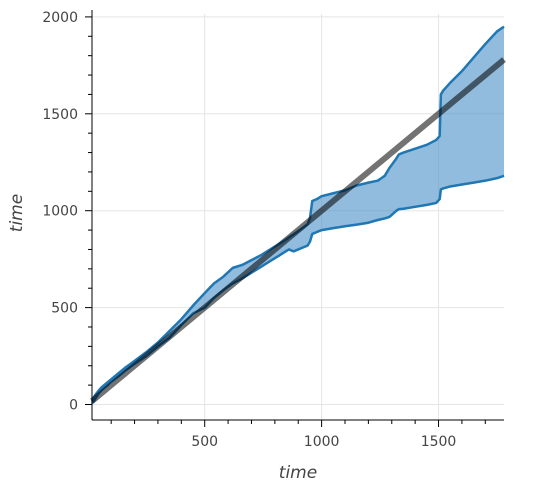 The width and height of the screenshot is (549, 487). Describe the element at coordinates (60, 115) in the screenshot. I see `y-tick-label: 1500` at that location.